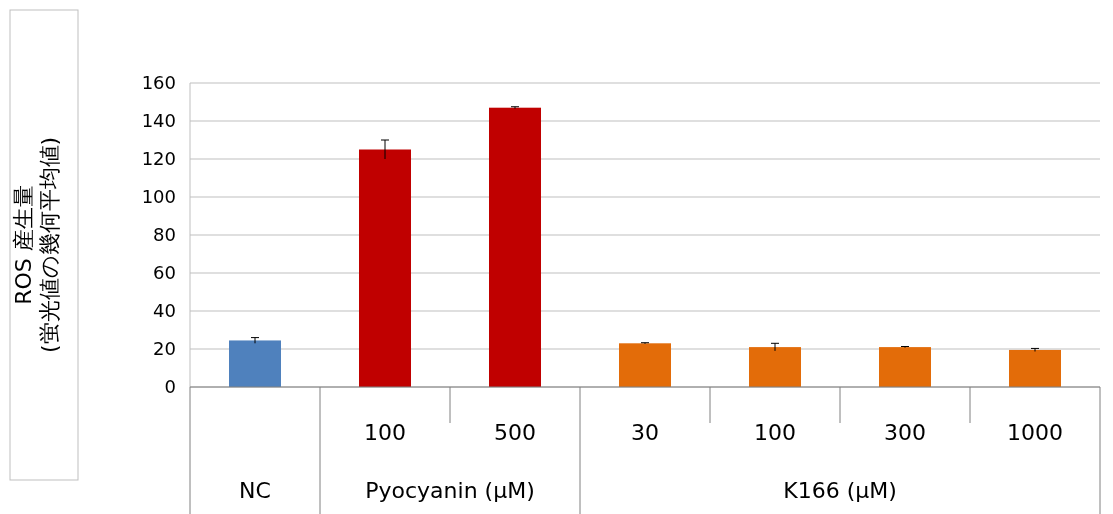  I want to click on y-tick-label: 20, so click(164, 349).